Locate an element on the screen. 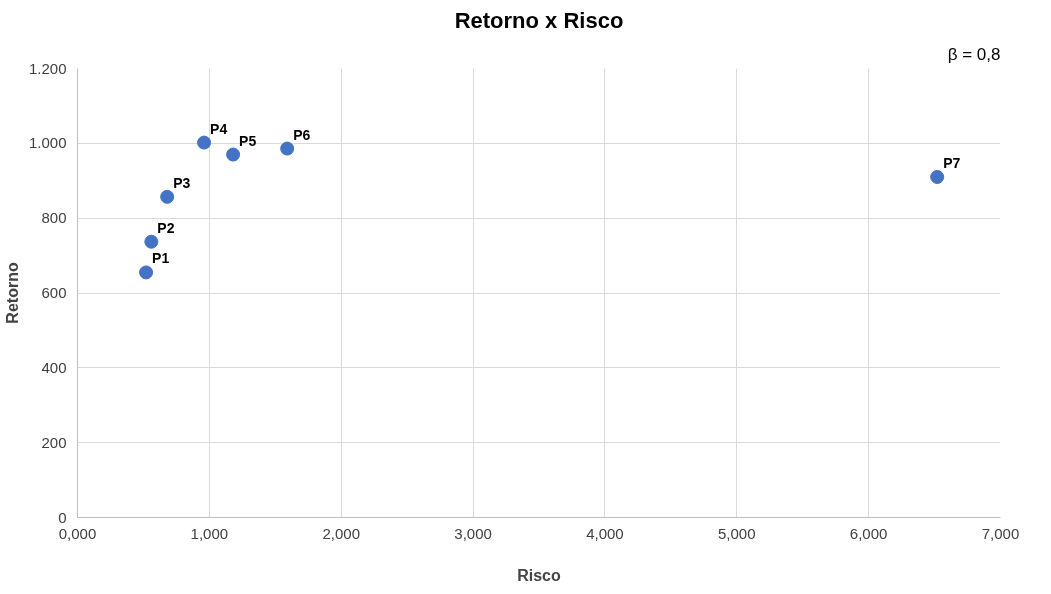 Image resolution: width=1051 pixels, height=594 pixels. data-label: P2 is located at coordinates (166, 227).